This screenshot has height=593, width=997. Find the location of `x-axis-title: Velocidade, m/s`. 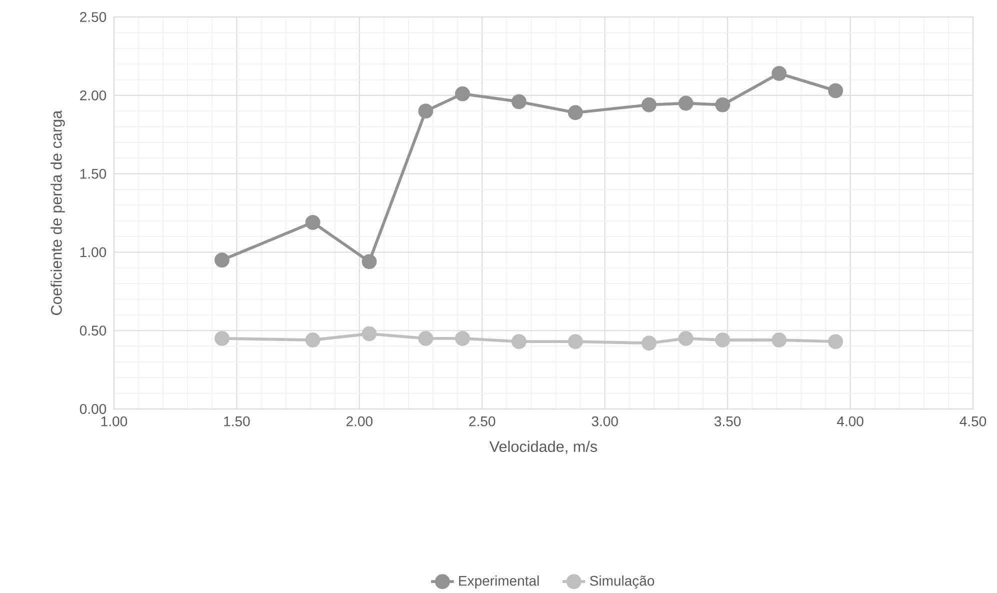

x-axis-title: Velocidade, m/s is located at coordinates (543, 447).